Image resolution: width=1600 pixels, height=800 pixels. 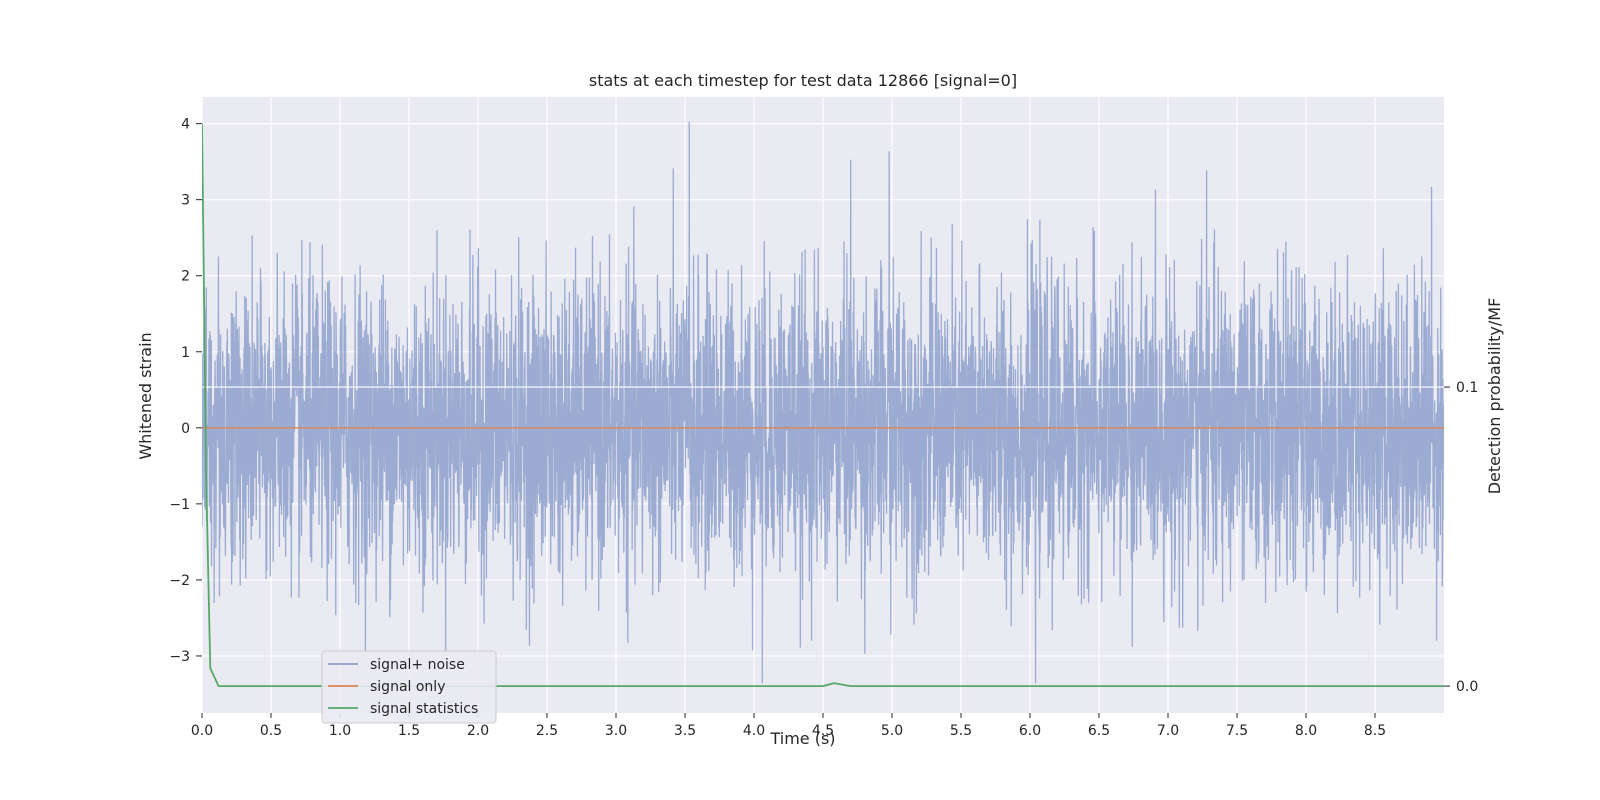 What do you see at coordinates (417, 665) in the screenshot?
I see `legend-label-signal-noise: signal+ noise` at bounding box center [417, 665].